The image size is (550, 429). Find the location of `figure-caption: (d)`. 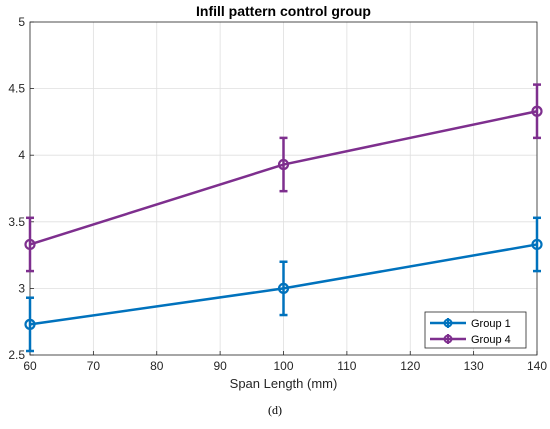

figure-caption: (d) is located at coordinates (275, 410).